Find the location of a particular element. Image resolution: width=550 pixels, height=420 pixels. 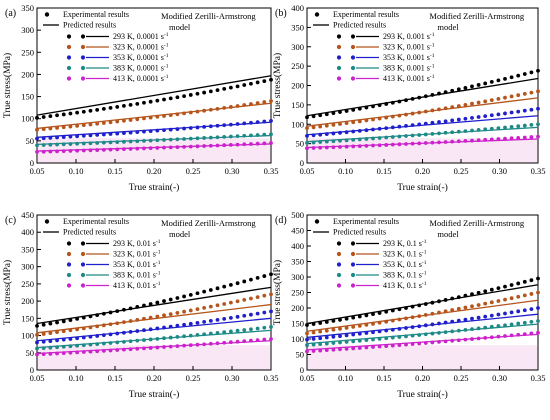

y-tick-label: 500 is located at coordinates (297, 215).